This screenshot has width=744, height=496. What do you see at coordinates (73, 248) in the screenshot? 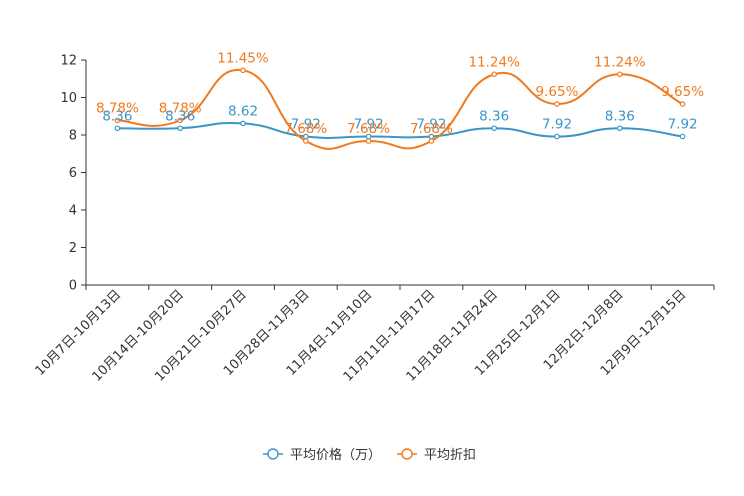
I see `y-tick-label: 2` at bounding box center [73, 248].